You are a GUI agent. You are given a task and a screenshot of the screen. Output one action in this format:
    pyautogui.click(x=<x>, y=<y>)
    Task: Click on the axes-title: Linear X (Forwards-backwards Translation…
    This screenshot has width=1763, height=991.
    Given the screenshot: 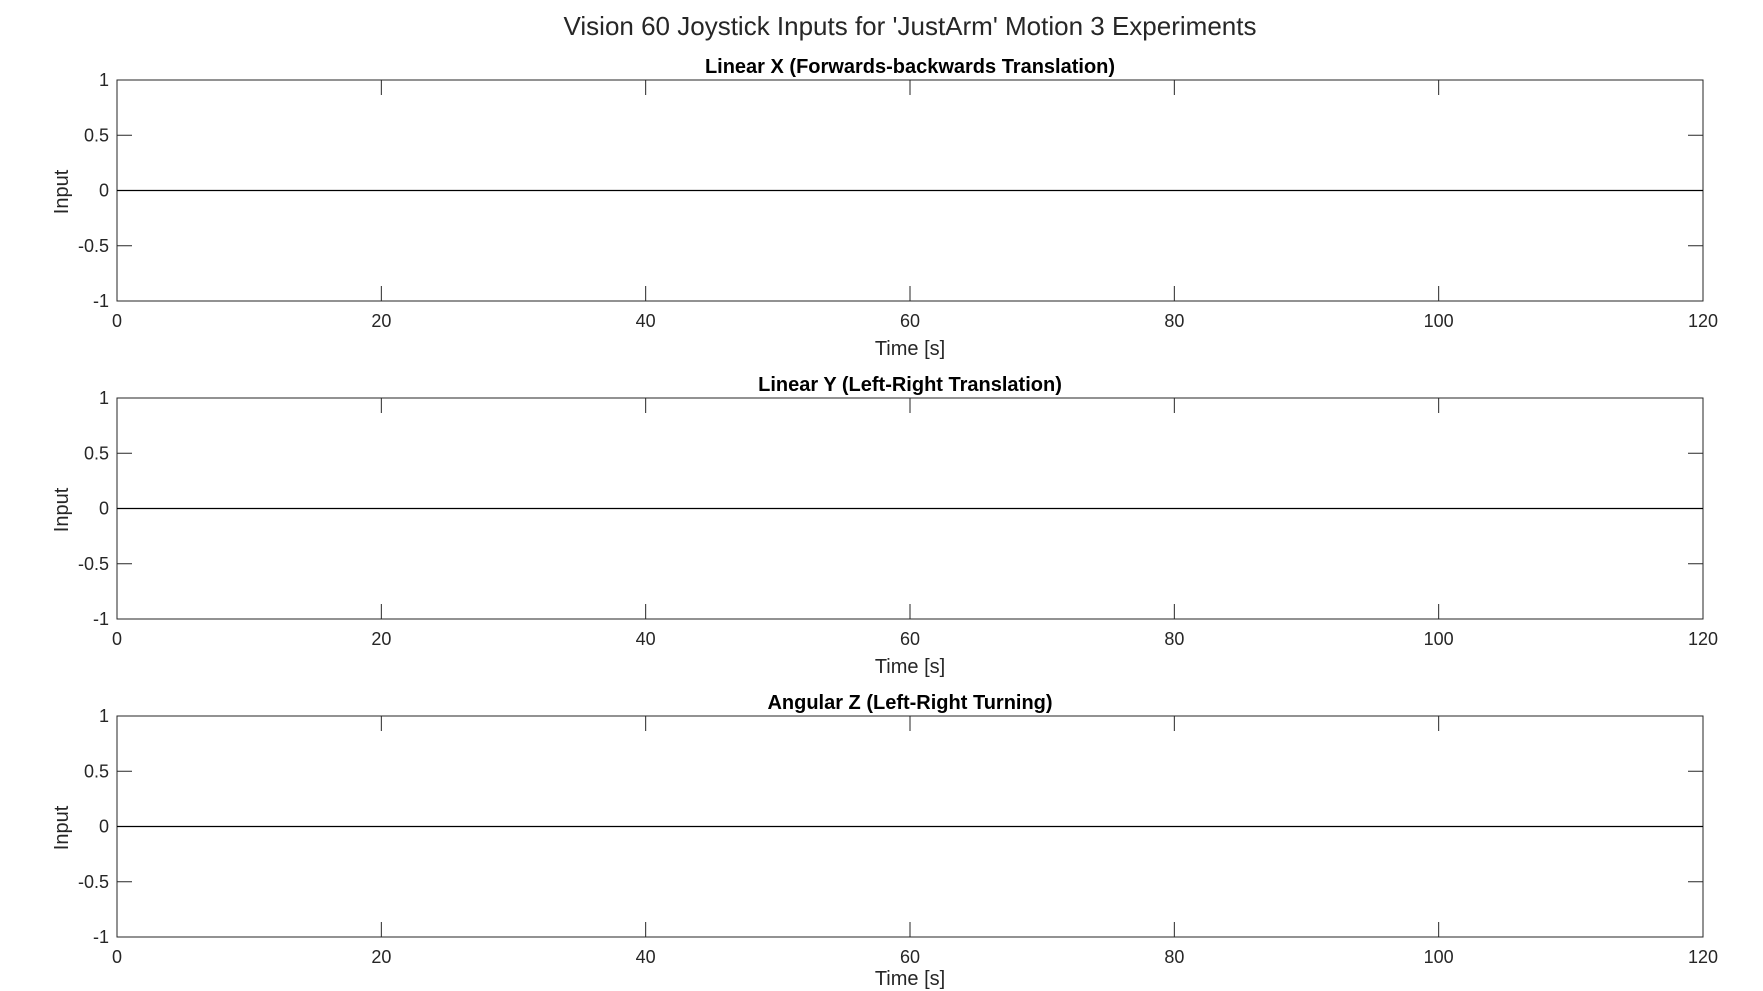 What is the action you would take?
    pyautogui.click(x=910, y=67)
    